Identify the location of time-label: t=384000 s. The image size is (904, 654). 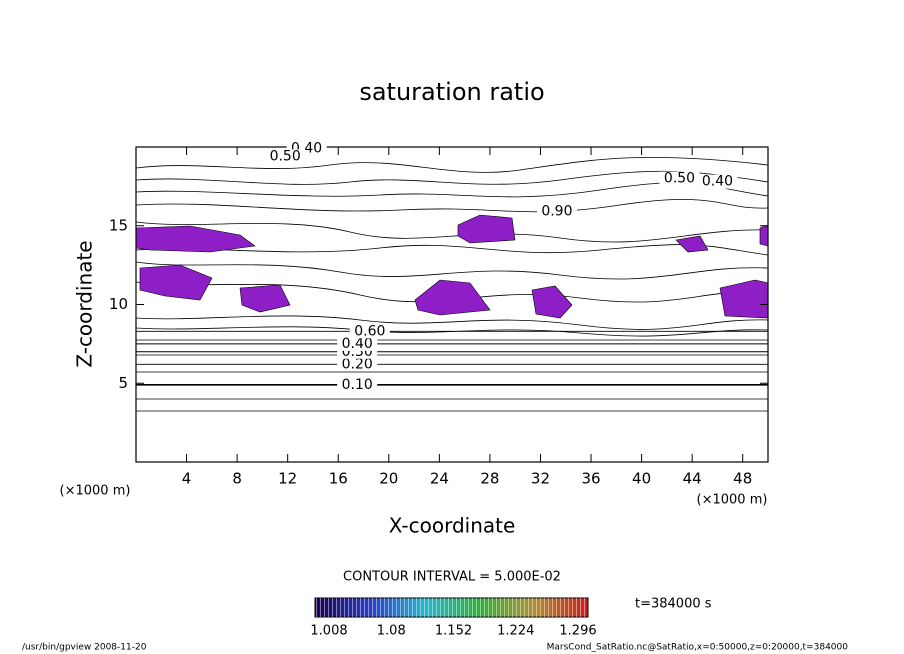
(673, 604).